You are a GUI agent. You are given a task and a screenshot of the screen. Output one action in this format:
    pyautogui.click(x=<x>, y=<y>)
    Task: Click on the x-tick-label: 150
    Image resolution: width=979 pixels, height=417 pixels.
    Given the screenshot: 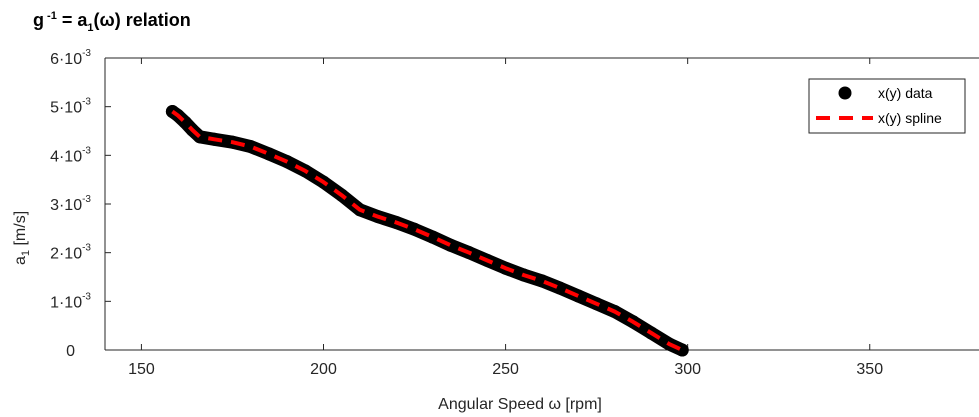 What is the action you would take?
    pyautogui.click(x=141, y=369)
    